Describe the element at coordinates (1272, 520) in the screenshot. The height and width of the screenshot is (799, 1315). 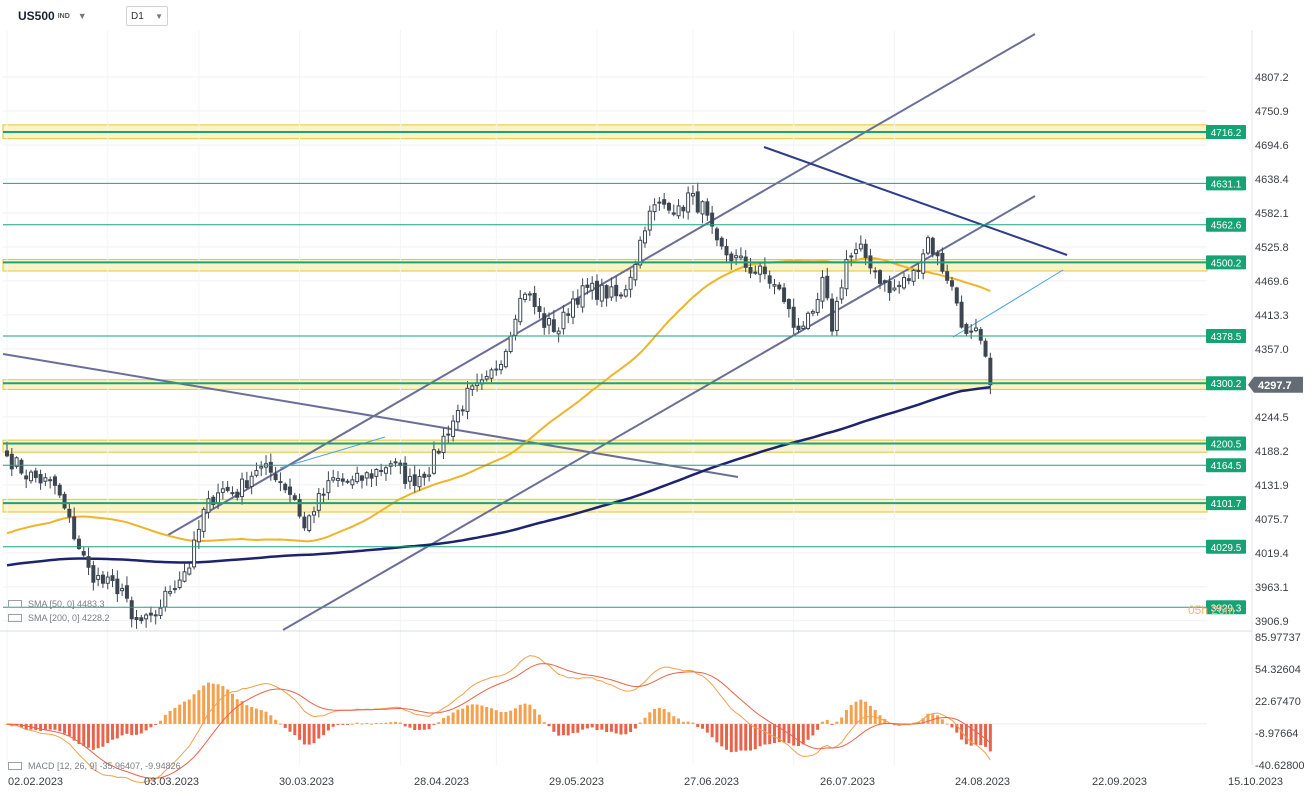
I see `price-tick: 4075.7` at that location.